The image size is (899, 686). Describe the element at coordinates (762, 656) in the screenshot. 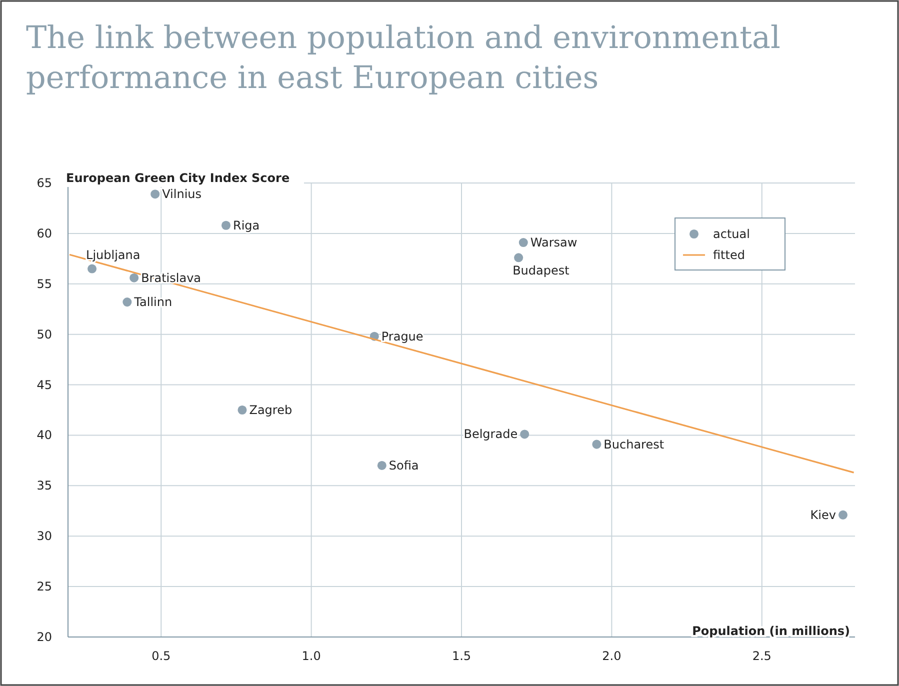

I see `x-tick-label: 2.5` at that location.